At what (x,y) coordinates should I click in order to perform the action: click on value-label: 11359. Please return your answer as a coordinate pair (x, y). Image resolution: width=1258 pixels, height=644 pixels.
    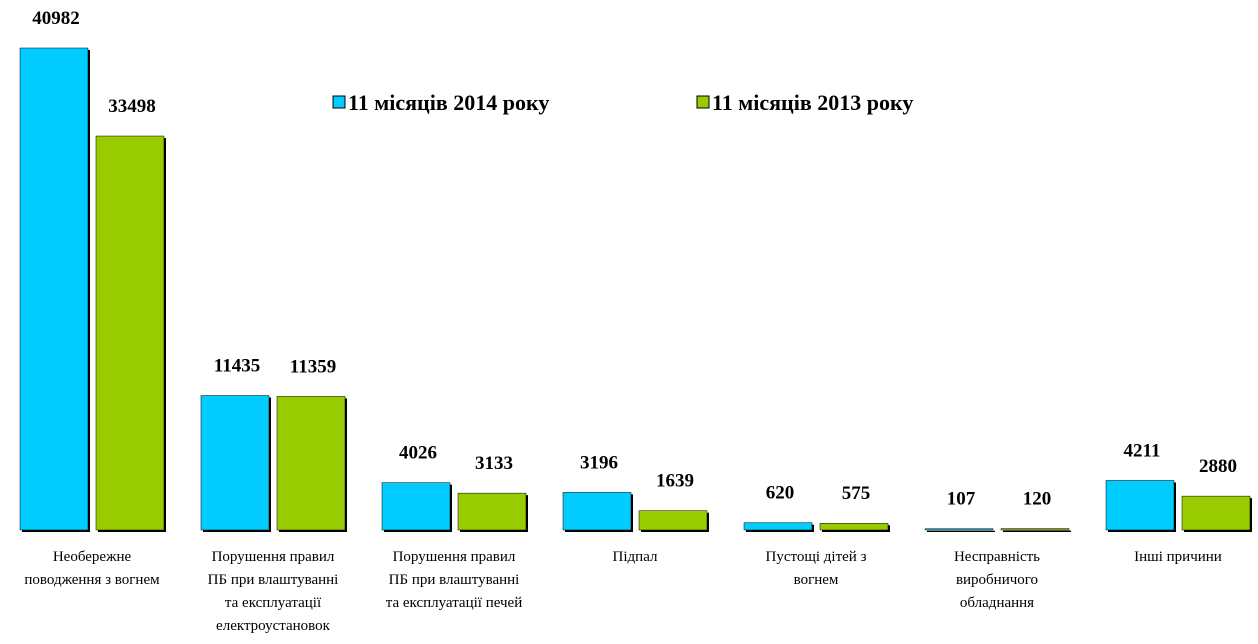
    Looking at the image, I should click on (313, 366).